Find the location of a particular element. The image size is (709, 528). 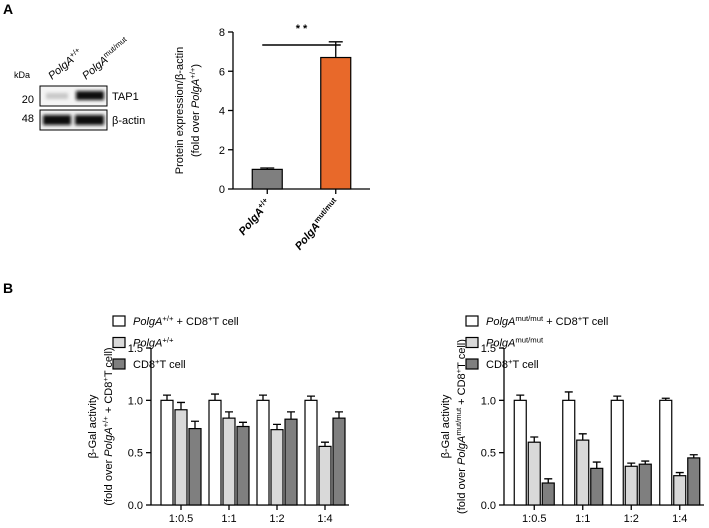

text-part: β-Gal activity is located at coordinates (93, 426).